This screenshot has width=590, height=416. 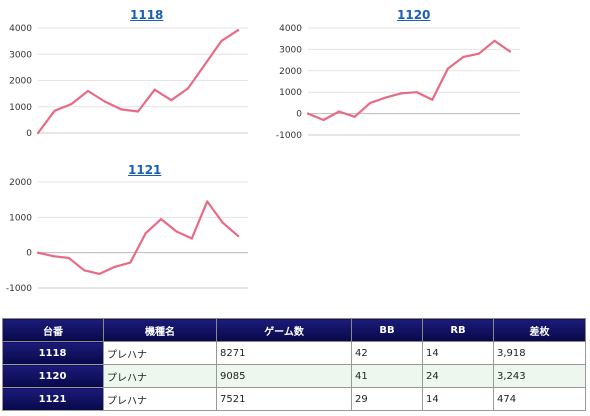 I want to click on chart-svg: 2000 1000 0 -1000, so click(x=127, y=236).